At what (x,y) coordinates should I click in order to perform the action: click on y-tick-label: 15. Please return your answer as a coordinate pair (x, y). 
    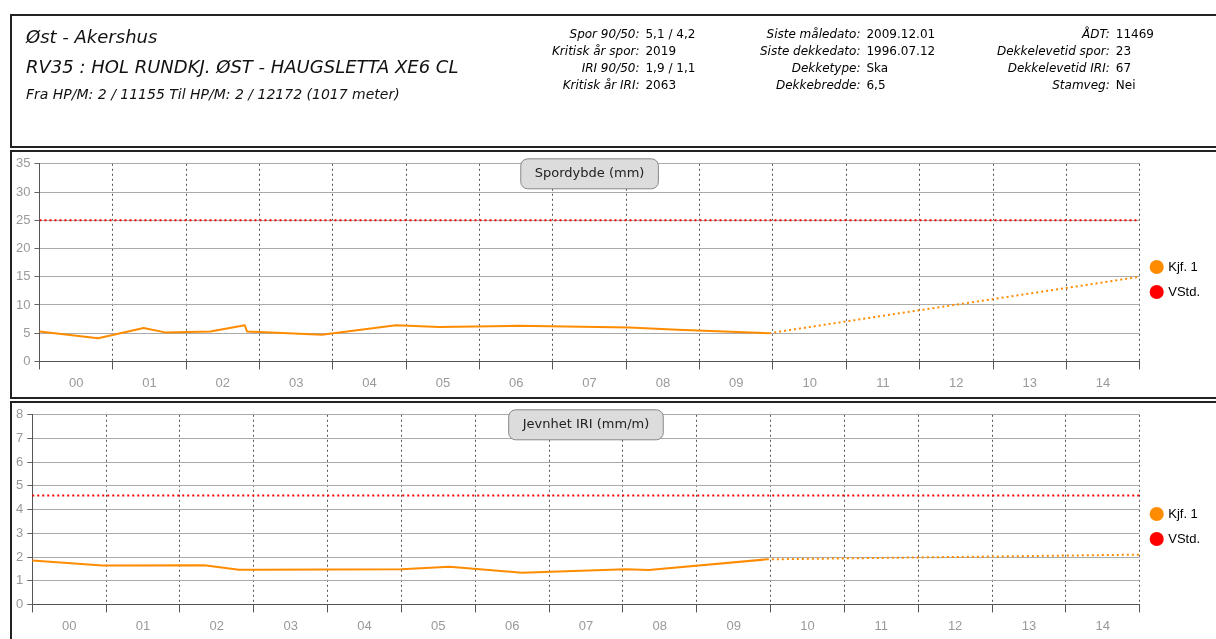
    Looking at the image, I should click on (23, 276).